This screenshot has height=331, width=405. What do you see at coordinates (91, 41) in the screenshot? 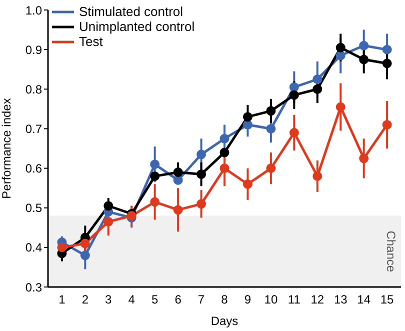
I see `legend-label: Test` at bounding box center [91, 41].